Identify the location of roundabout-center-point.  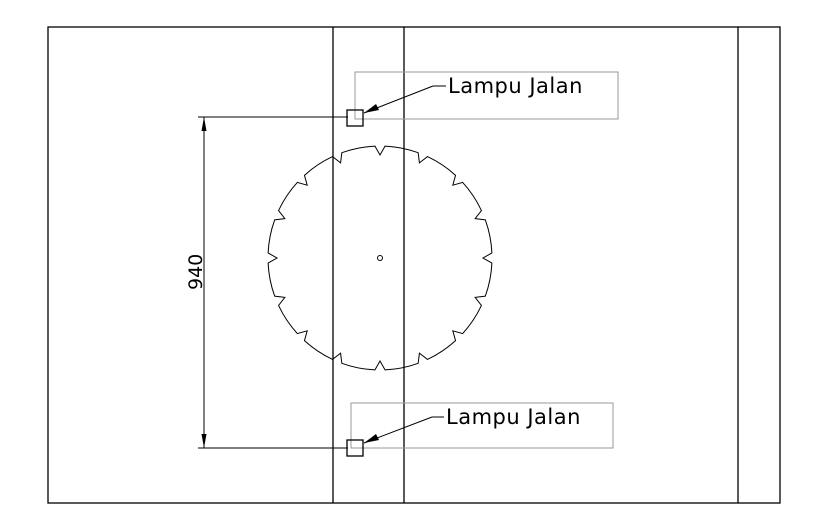
(380, 258).